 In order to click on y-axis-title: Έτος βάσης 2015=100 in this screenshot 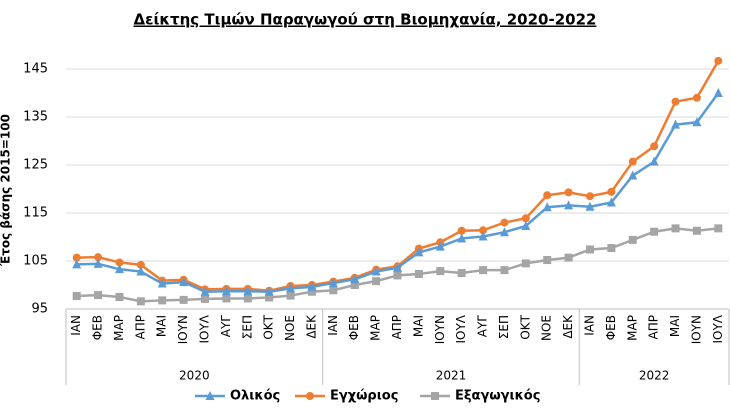, I will do `click(6, 190)`.